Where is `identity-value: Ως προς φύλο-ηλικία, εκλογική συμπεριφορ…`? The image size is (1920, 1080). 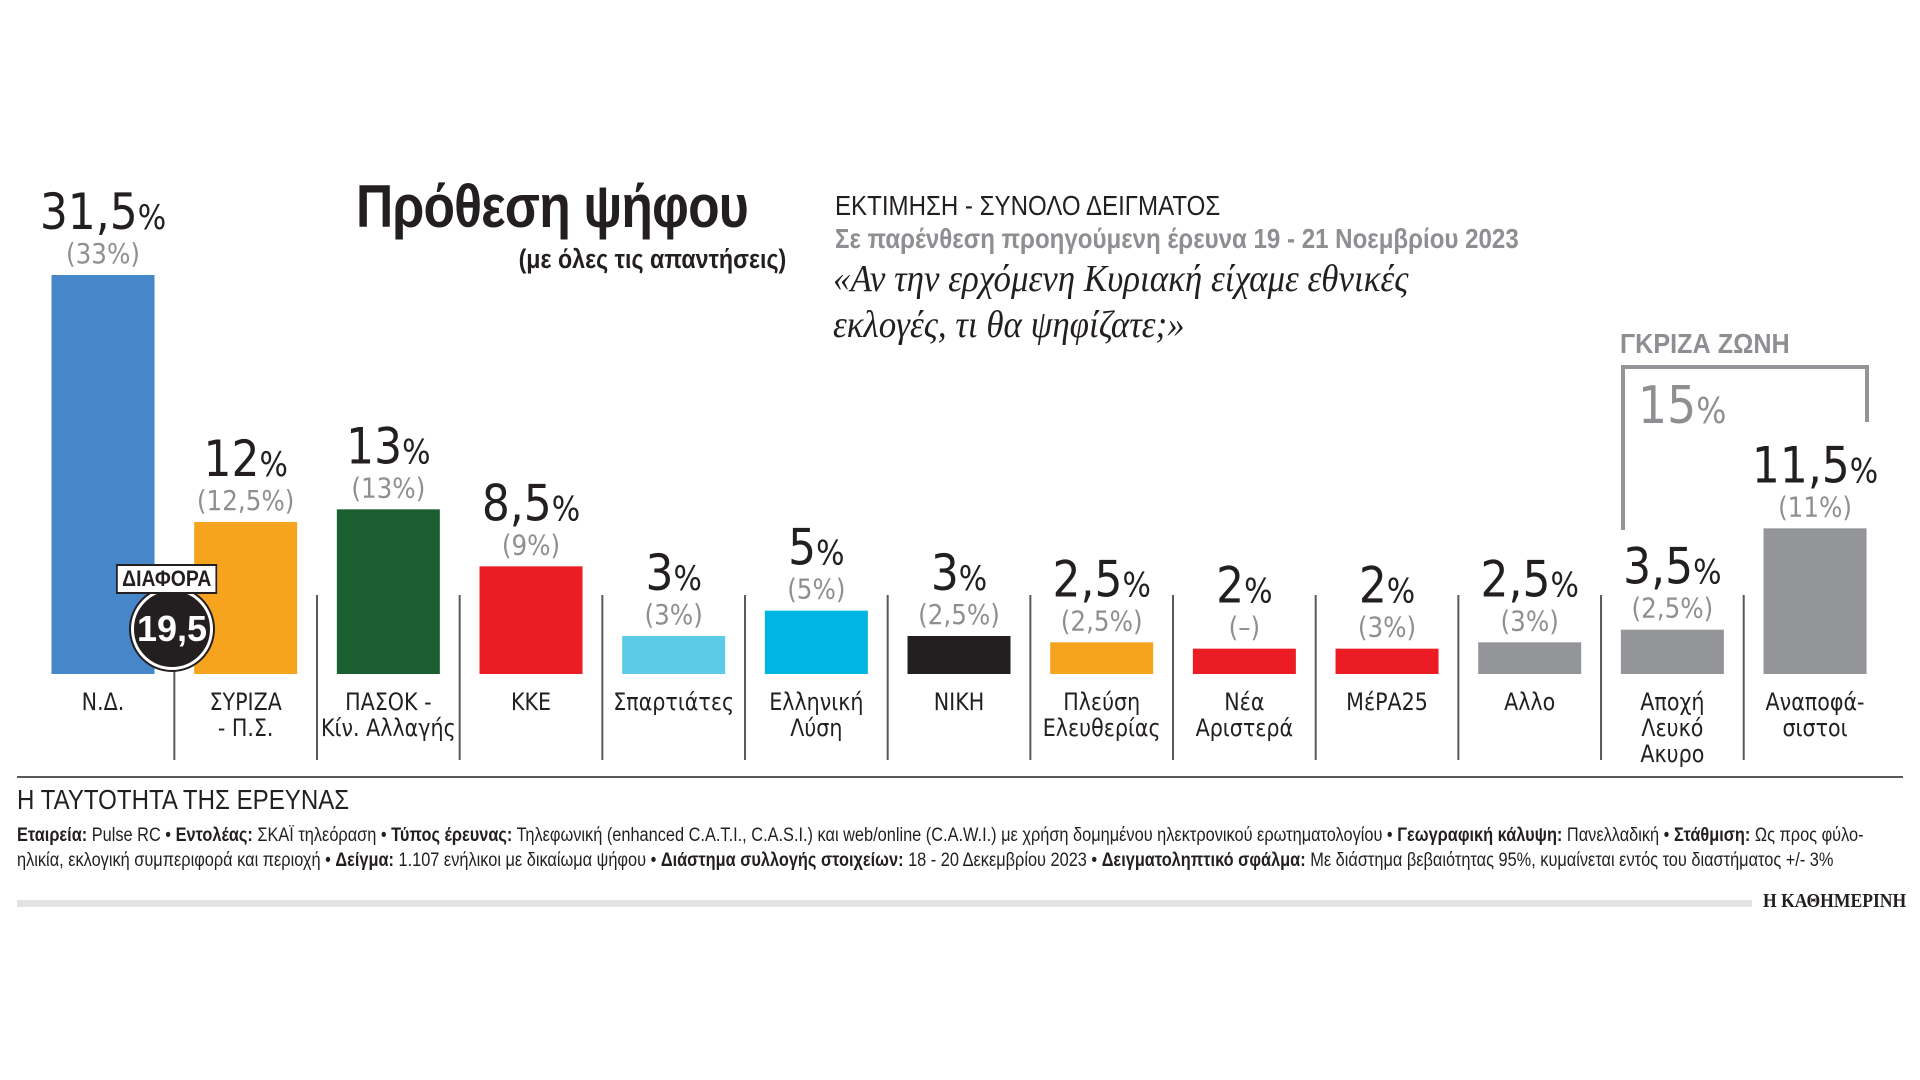
identity-value: Ως προς φύλο-ηλικία, εκλογική συμπεριφορ… is located at coordinates (940, 848).